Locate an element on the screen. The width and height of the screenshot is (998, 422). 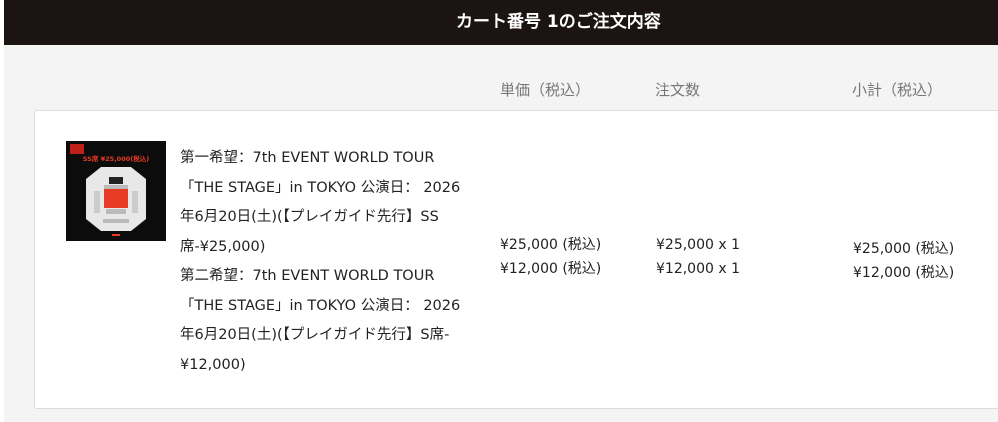
column-unit-price: 単価（税込） is located at coordinates (545, 90).